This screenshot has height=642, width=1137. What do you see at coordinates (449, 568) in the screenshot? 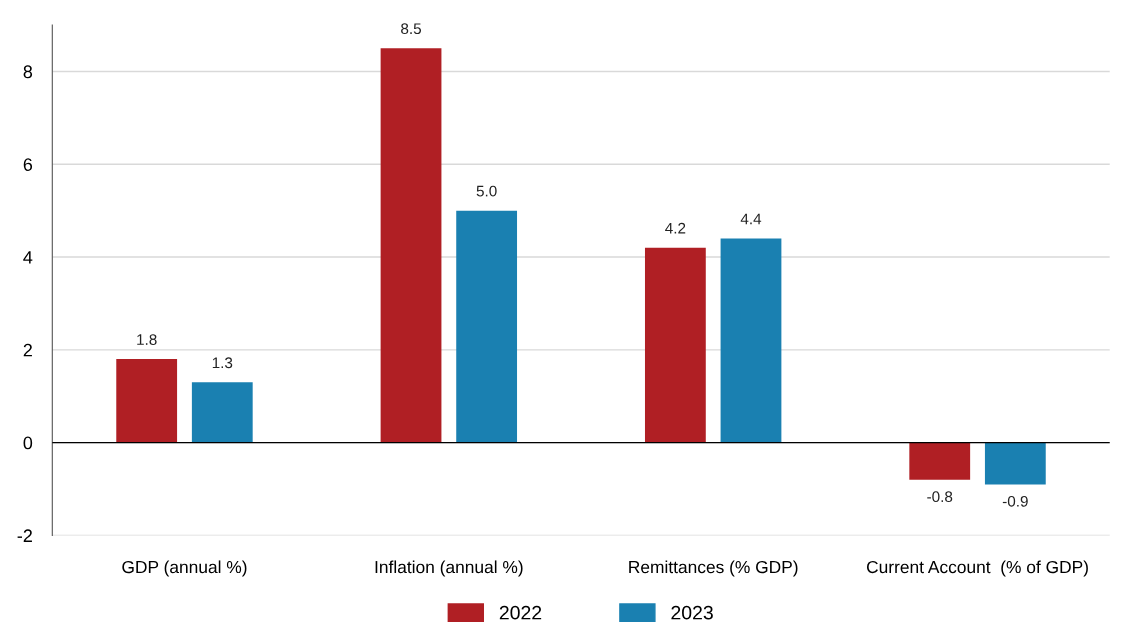
I see `x-tick-label: Inflation (annual %)` at bounding box center [449, 568].